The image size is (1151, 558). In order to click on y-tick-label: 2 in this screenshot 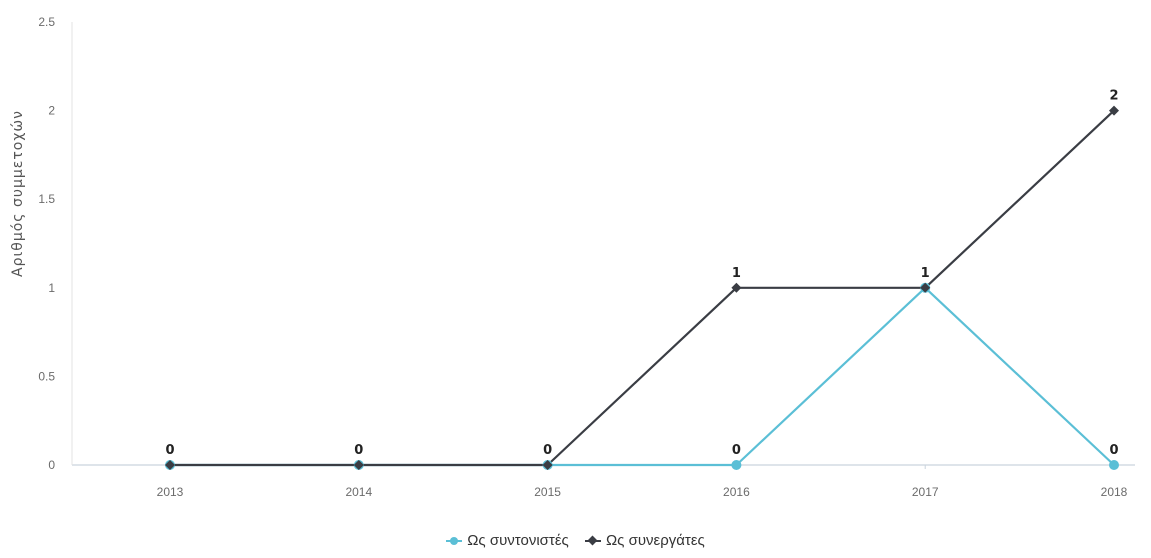, I will do `click(51, 111)`.